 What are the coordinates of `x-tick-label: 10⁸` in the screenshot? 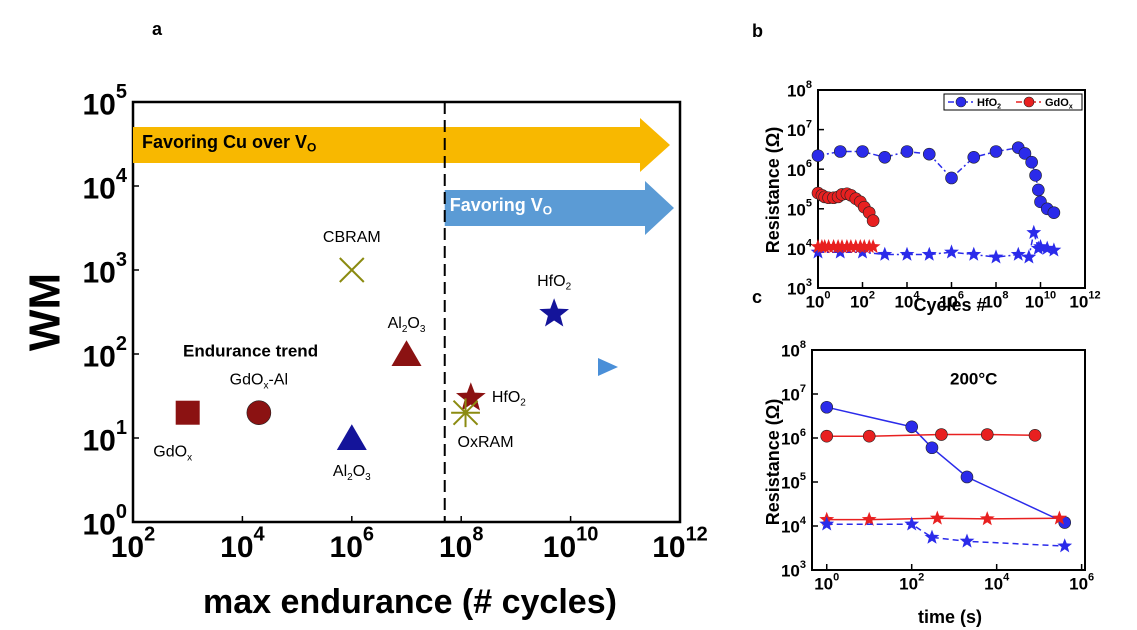 It's located at (995, 301).